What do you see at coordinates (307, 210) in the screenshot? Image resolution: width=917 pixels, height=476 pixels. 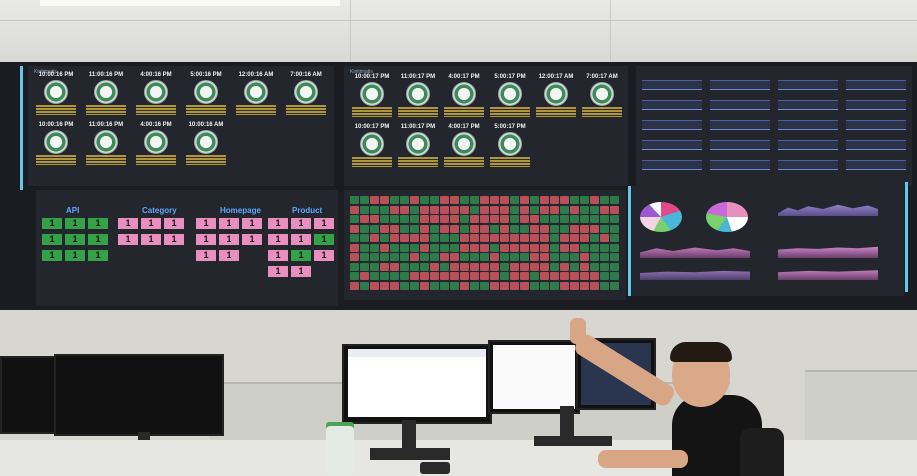 I see `group-title: Product` at bounding box center [307, 210].